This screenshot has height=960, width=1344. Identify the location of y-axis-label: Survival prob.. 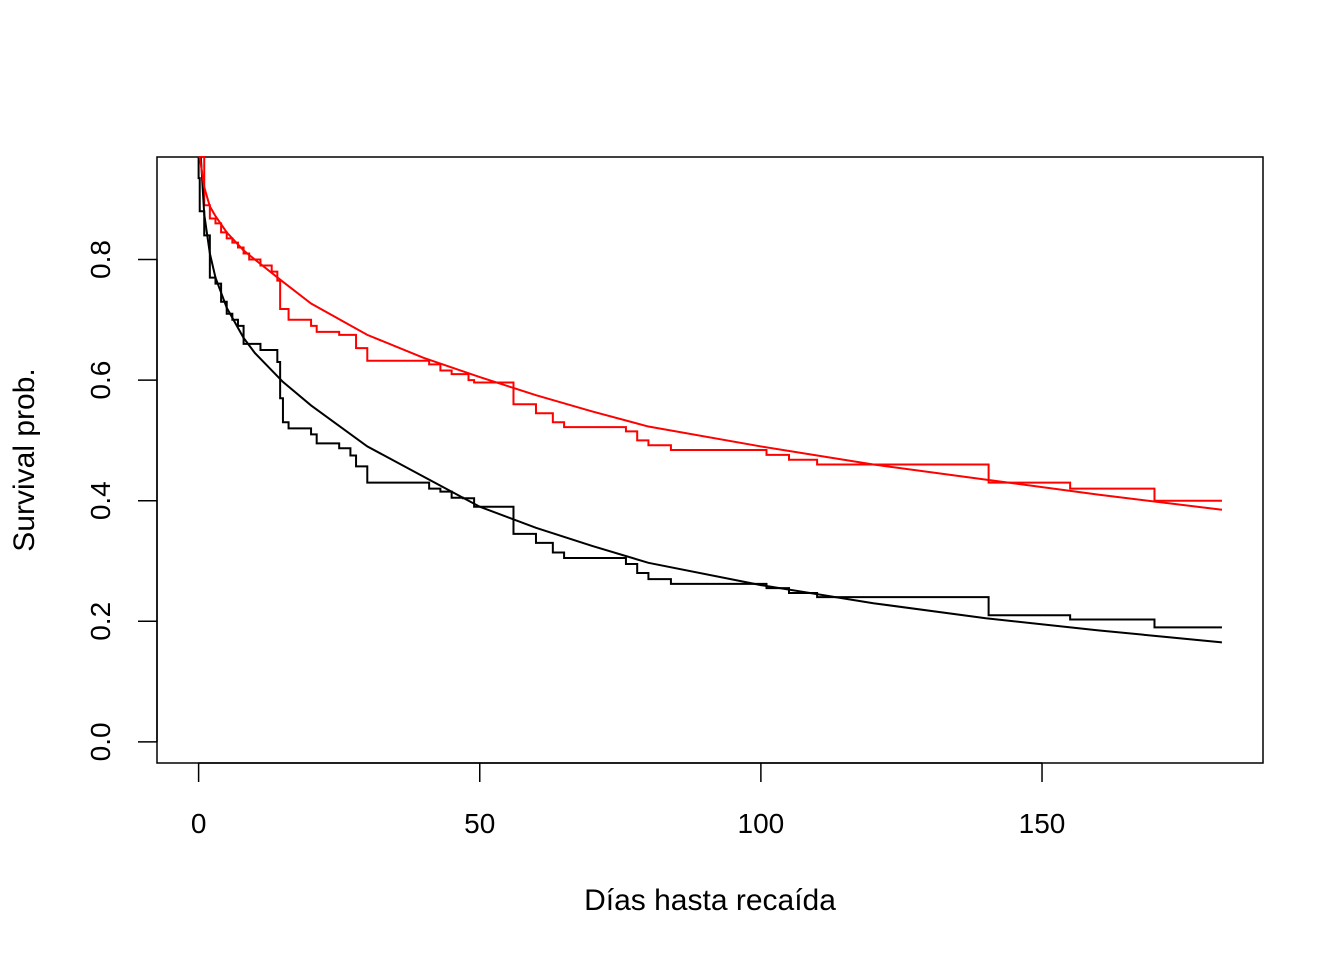
(24, 459).